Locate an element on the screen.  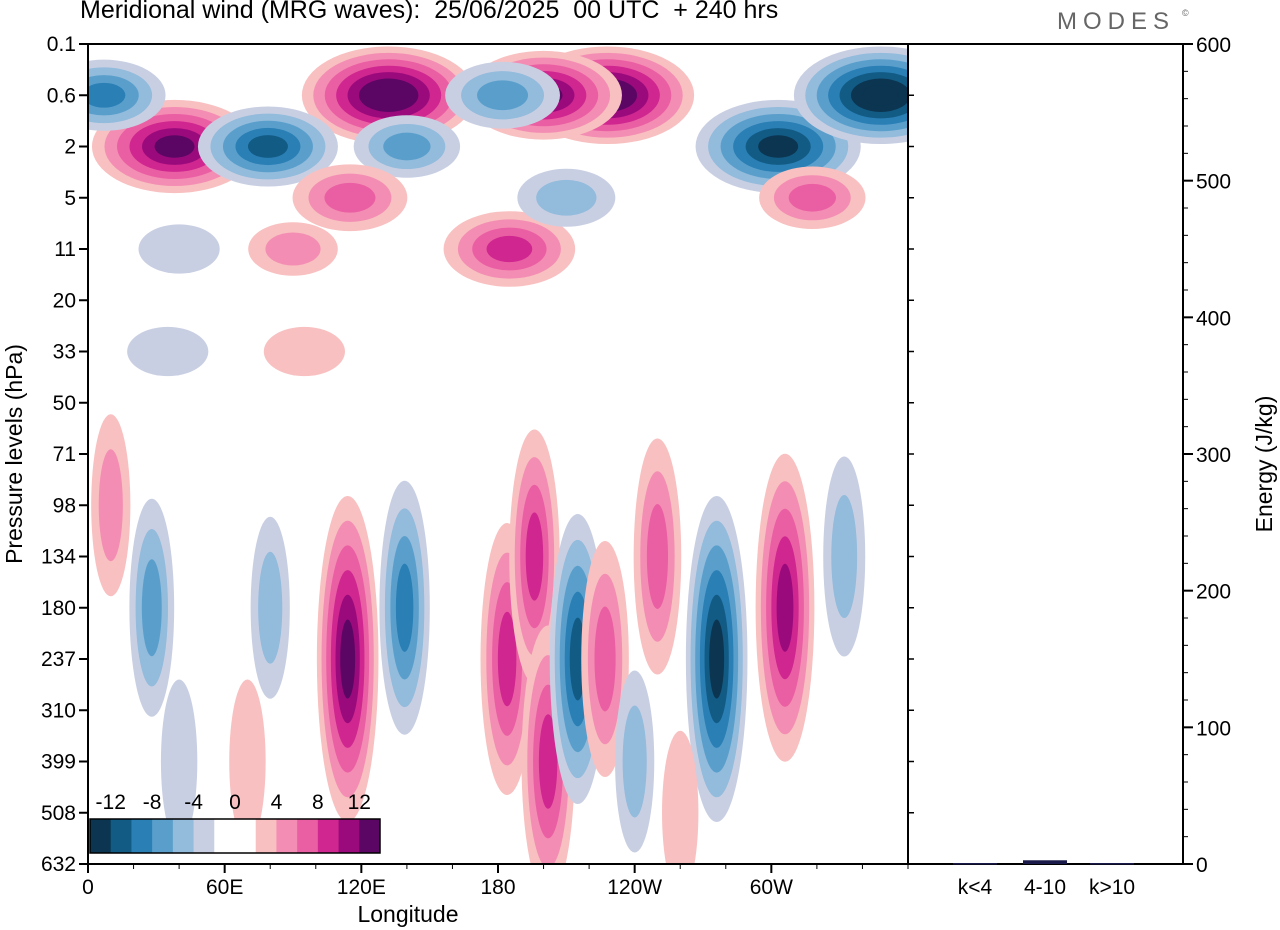
y-tick-label: 237 is located at coordinates (58, 659).